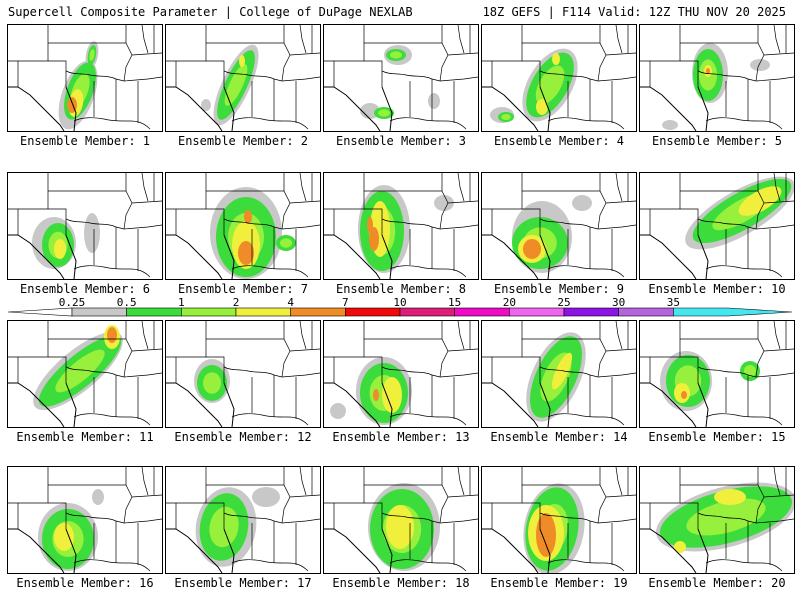 The height and width of the screenshot is (600, 800). I want to click on member-label: Ensemble Member: 15, so click(717, 437).